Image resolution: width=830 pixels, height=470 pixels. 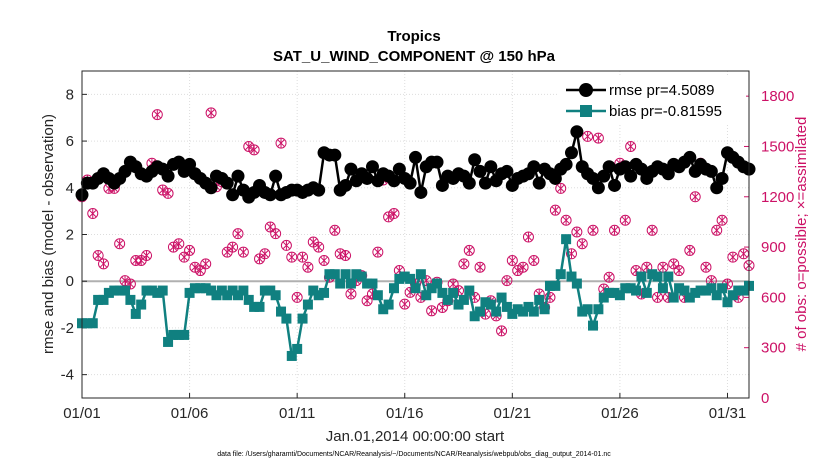 What do you see at coordinates (74, 235) in the screenshot?
I see `y-ticks: -4 -2 0 2 4 6 8` at bounding box center [74, 235].